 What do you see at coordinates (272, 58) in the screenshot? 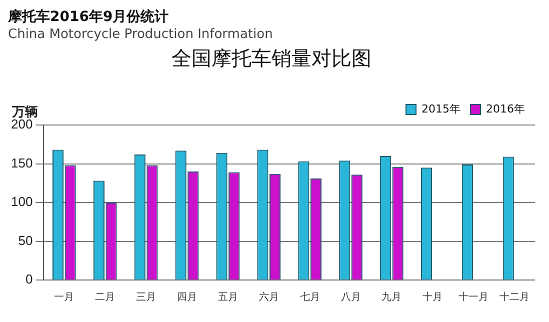
I see `chart-title: 全国摩托车销量对比图` at bounding box center [272, 58].